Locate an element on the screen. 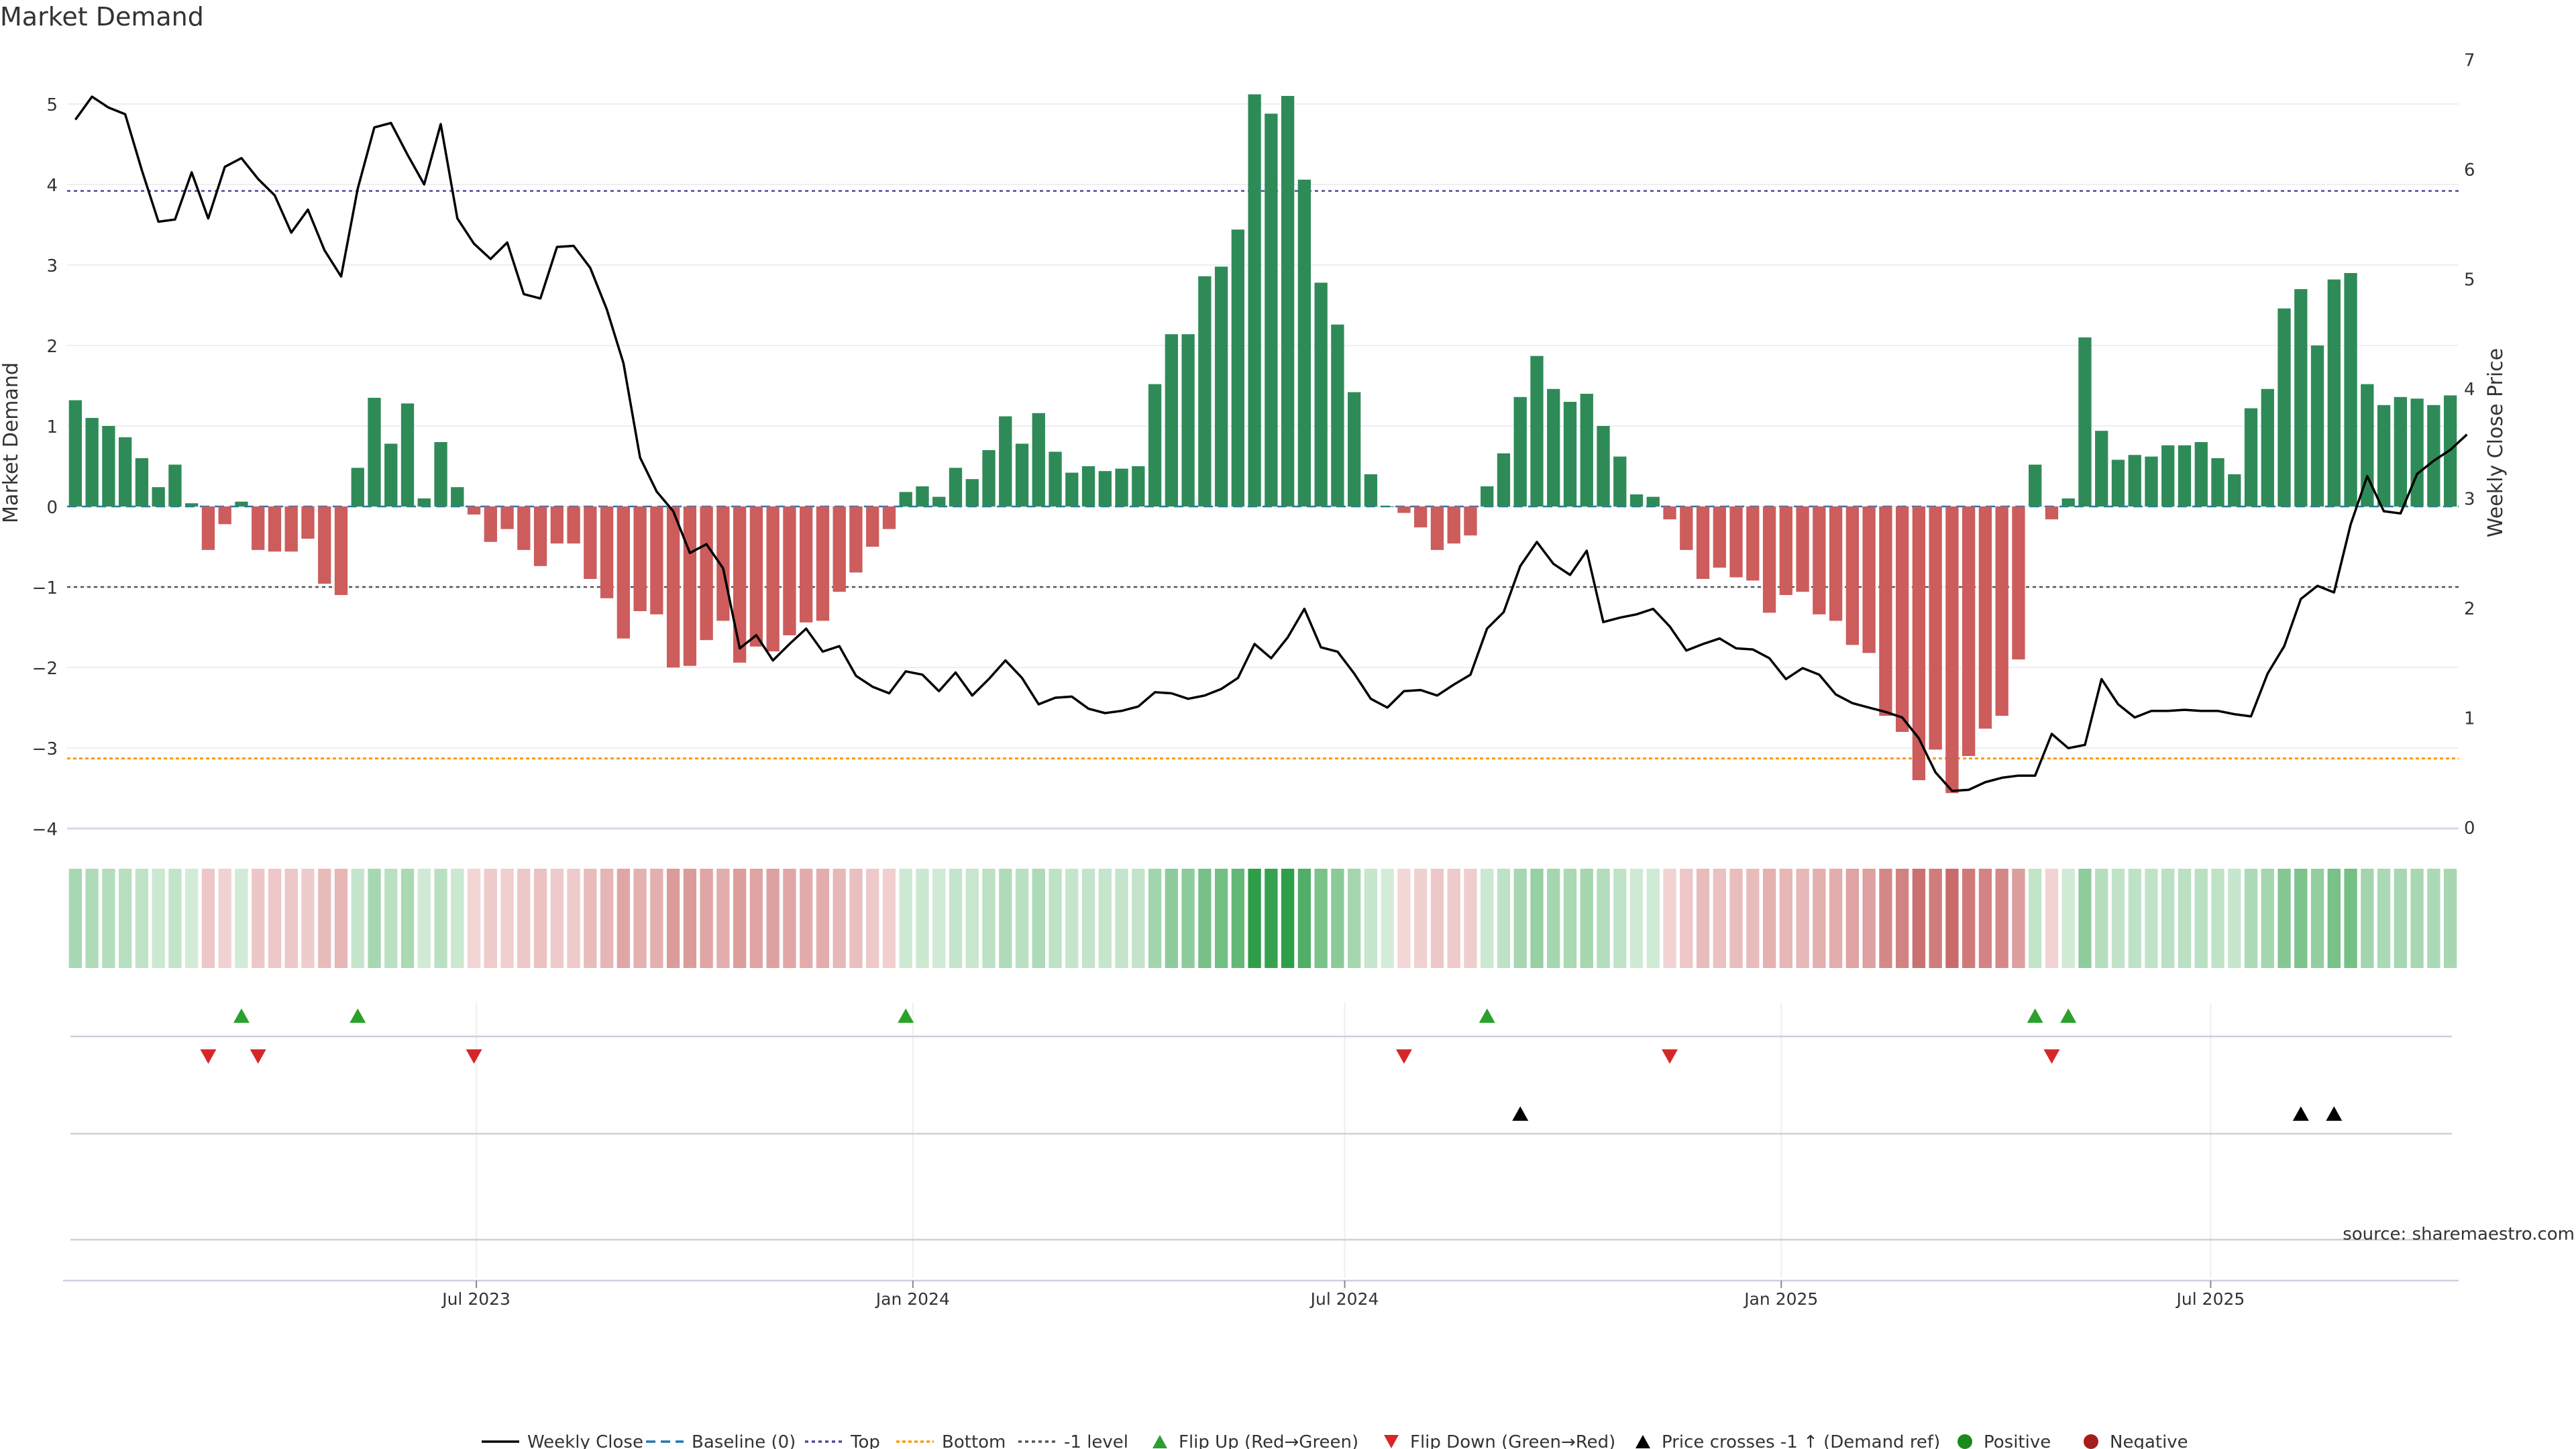  legend-label: Top is located at coordinates (865, 1440).